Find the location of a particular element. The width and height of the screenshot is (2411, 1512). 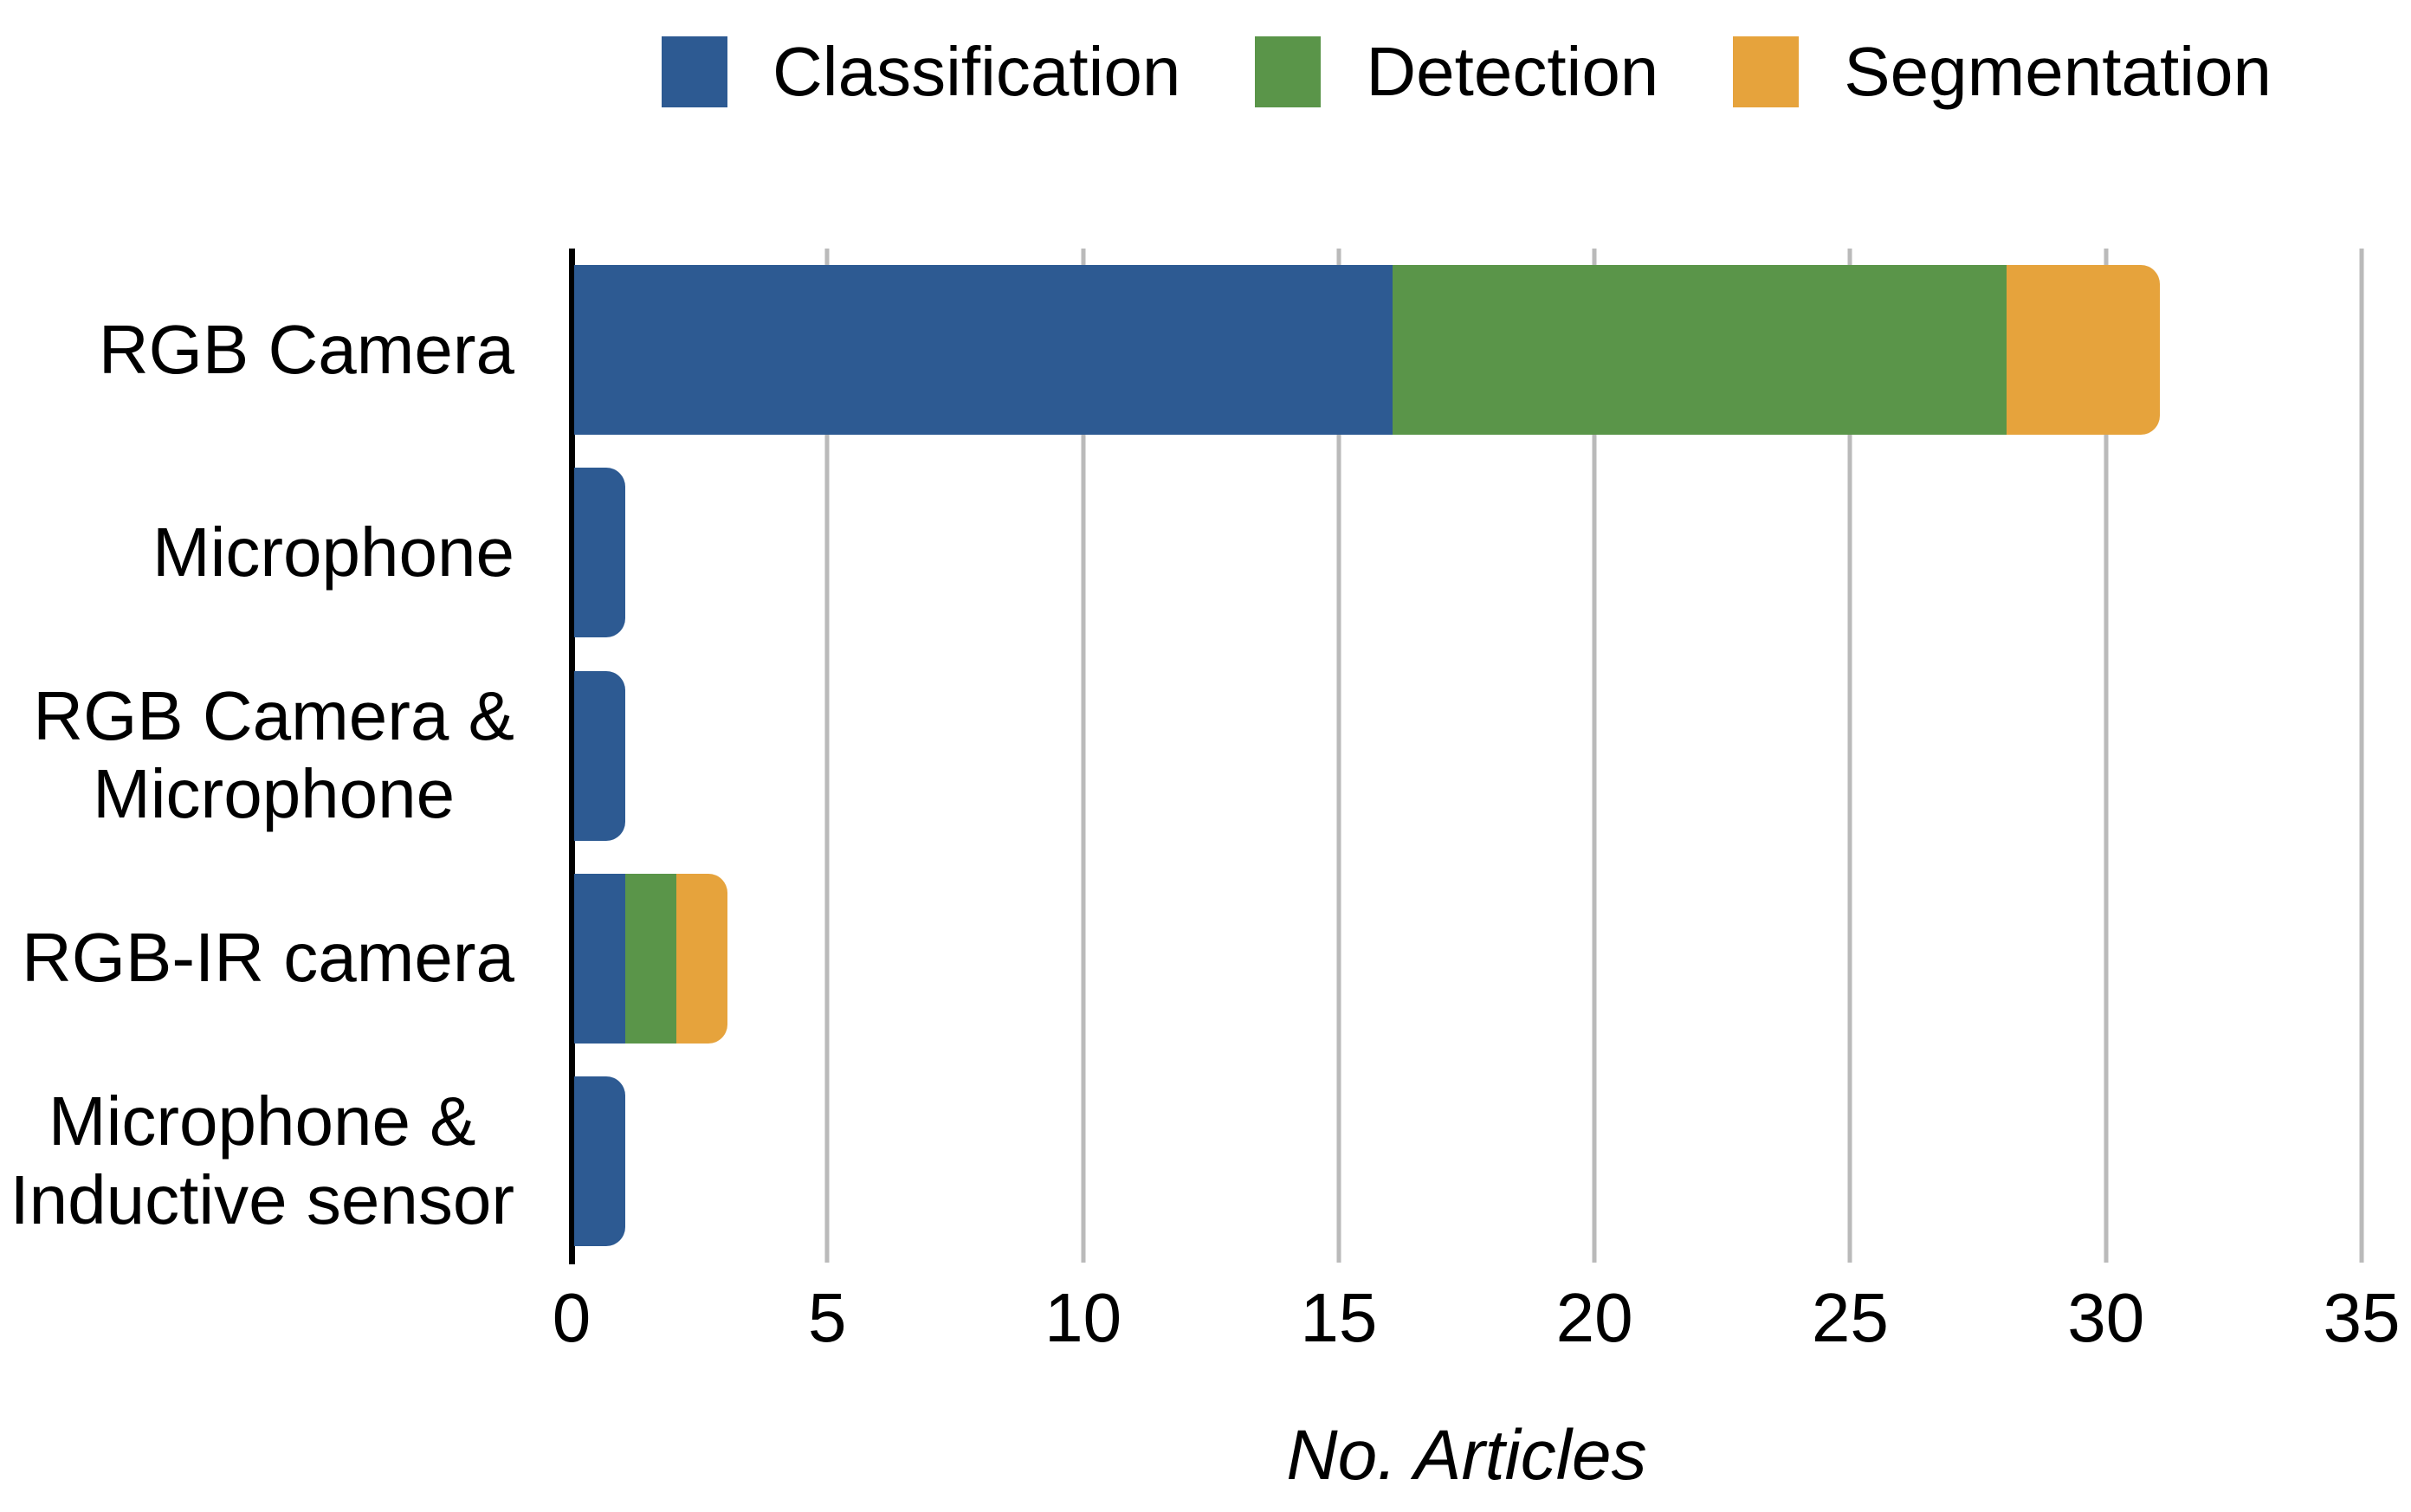

y-axis-line is located at coordinates (572, 756).